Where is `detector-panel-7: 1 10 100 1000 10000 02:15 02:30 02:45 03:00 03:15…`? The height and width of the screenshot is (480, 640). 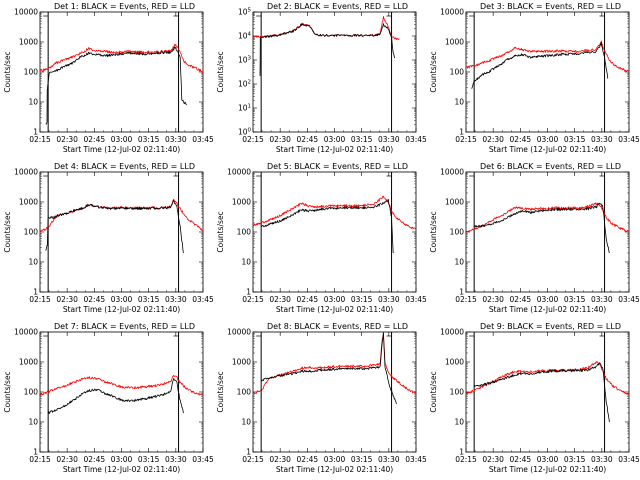
detector-panel-7: 1 10 100 1000 10000 02:15 02:30 02:45 03:00 03:15… is located at coordinates (106, 400).